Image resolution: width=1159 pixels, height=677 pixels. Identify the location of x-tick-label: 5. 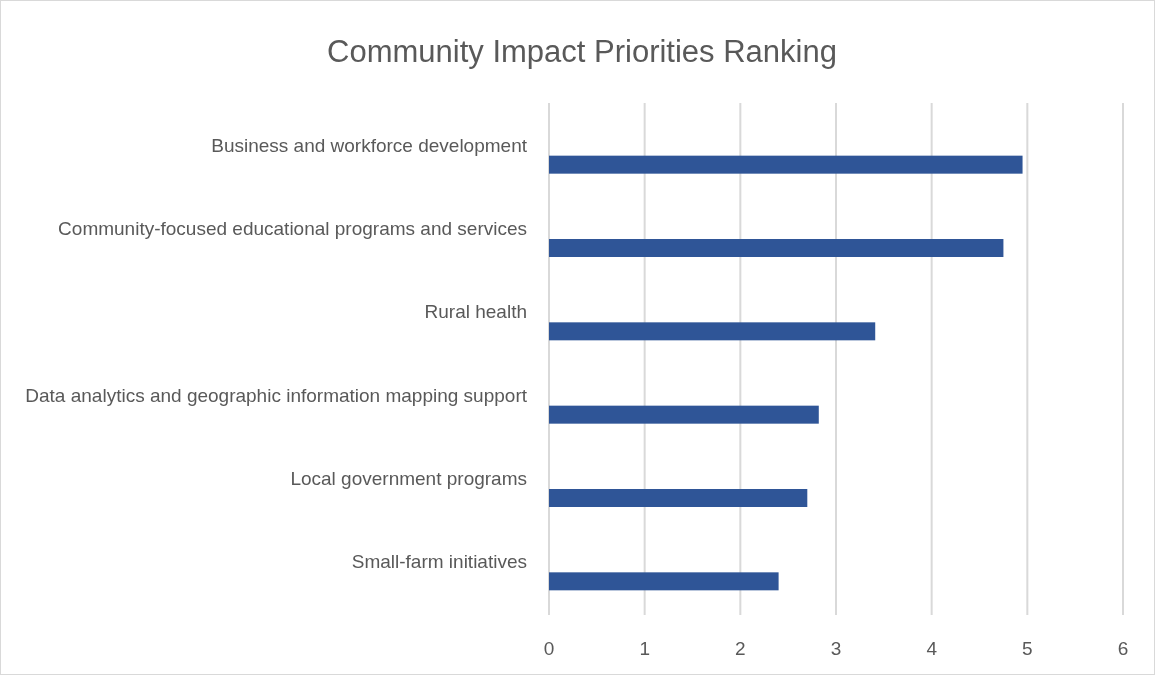
(1027, 648).